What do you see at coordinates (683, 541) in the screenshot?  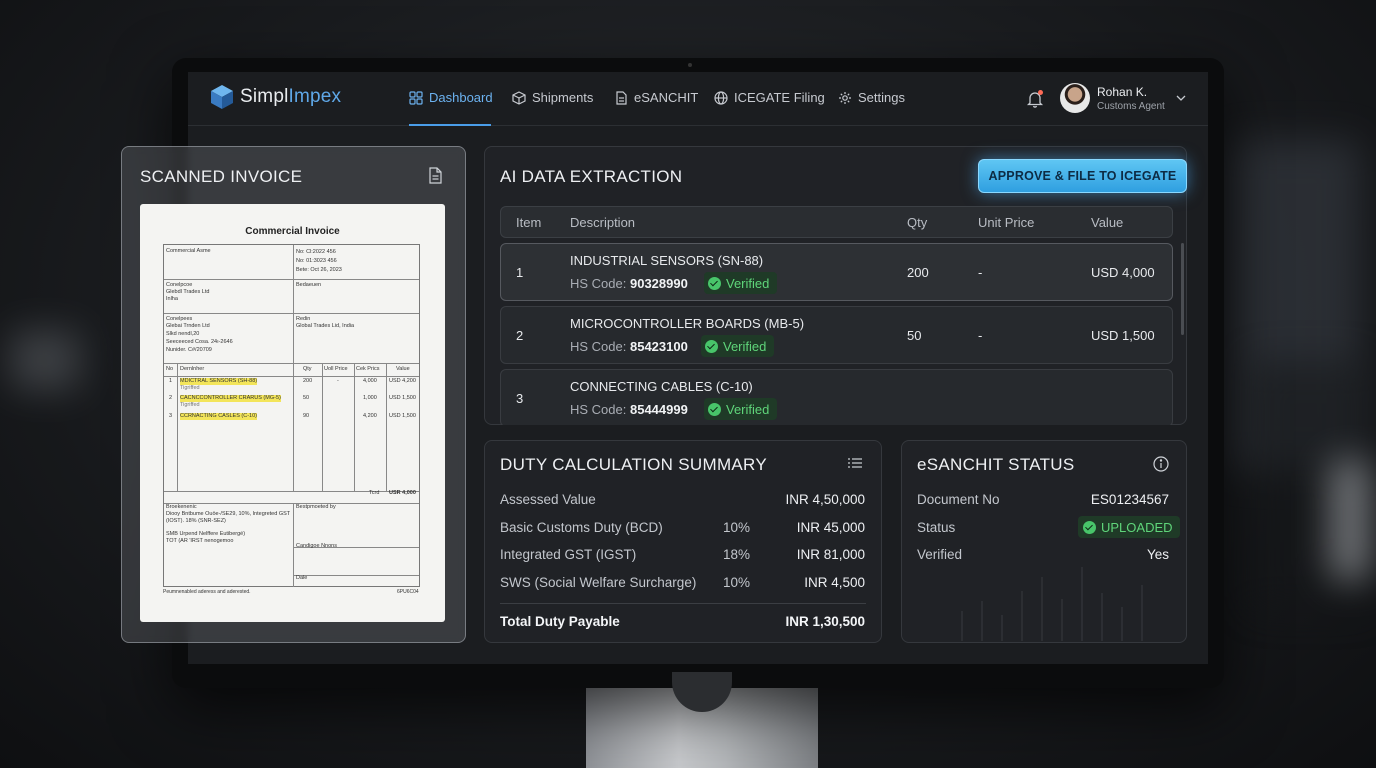 I see `duty-calculation-panel` at bounding box center [683, 541].